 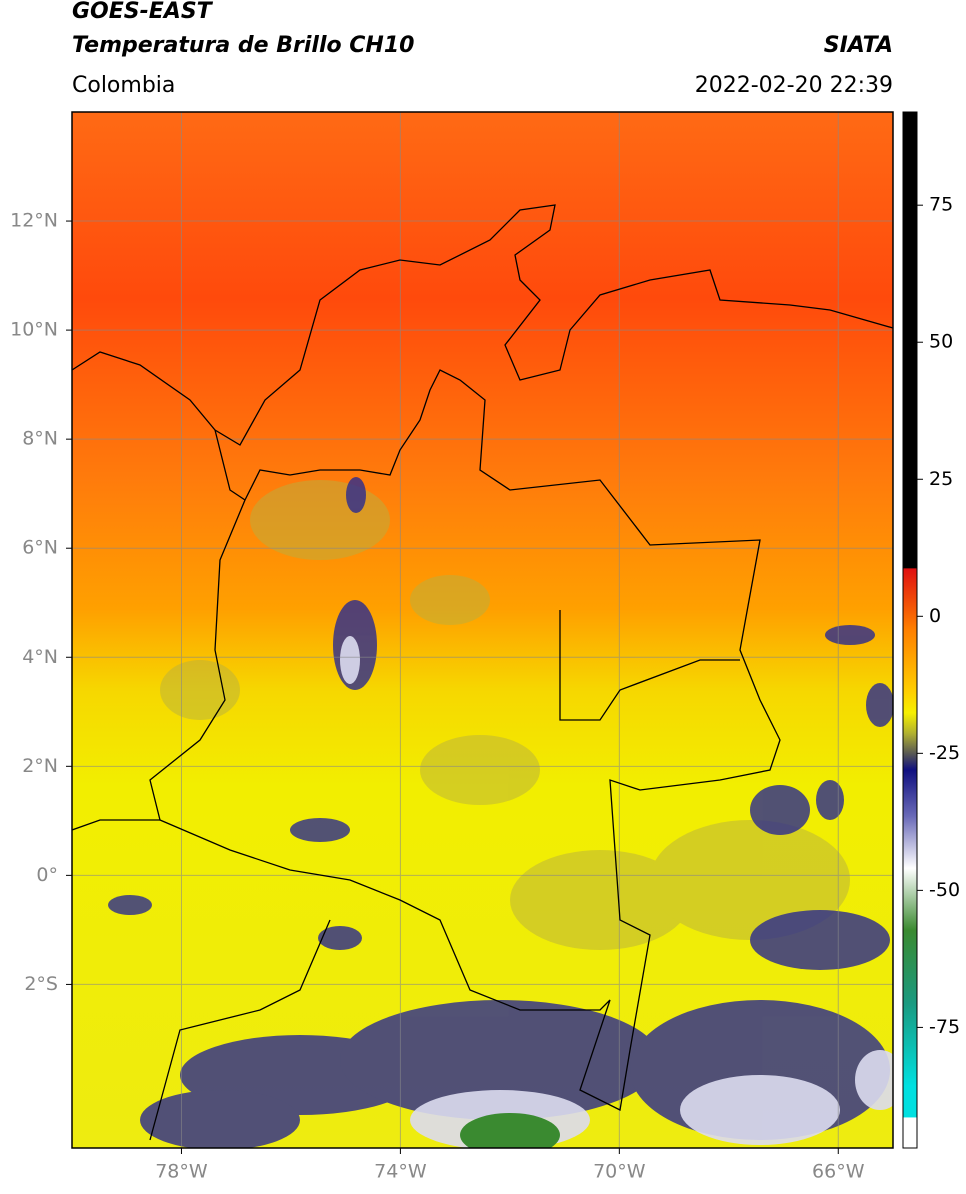 I want to click on colorbar-tick-label: 25, so click(x=941, y=479).